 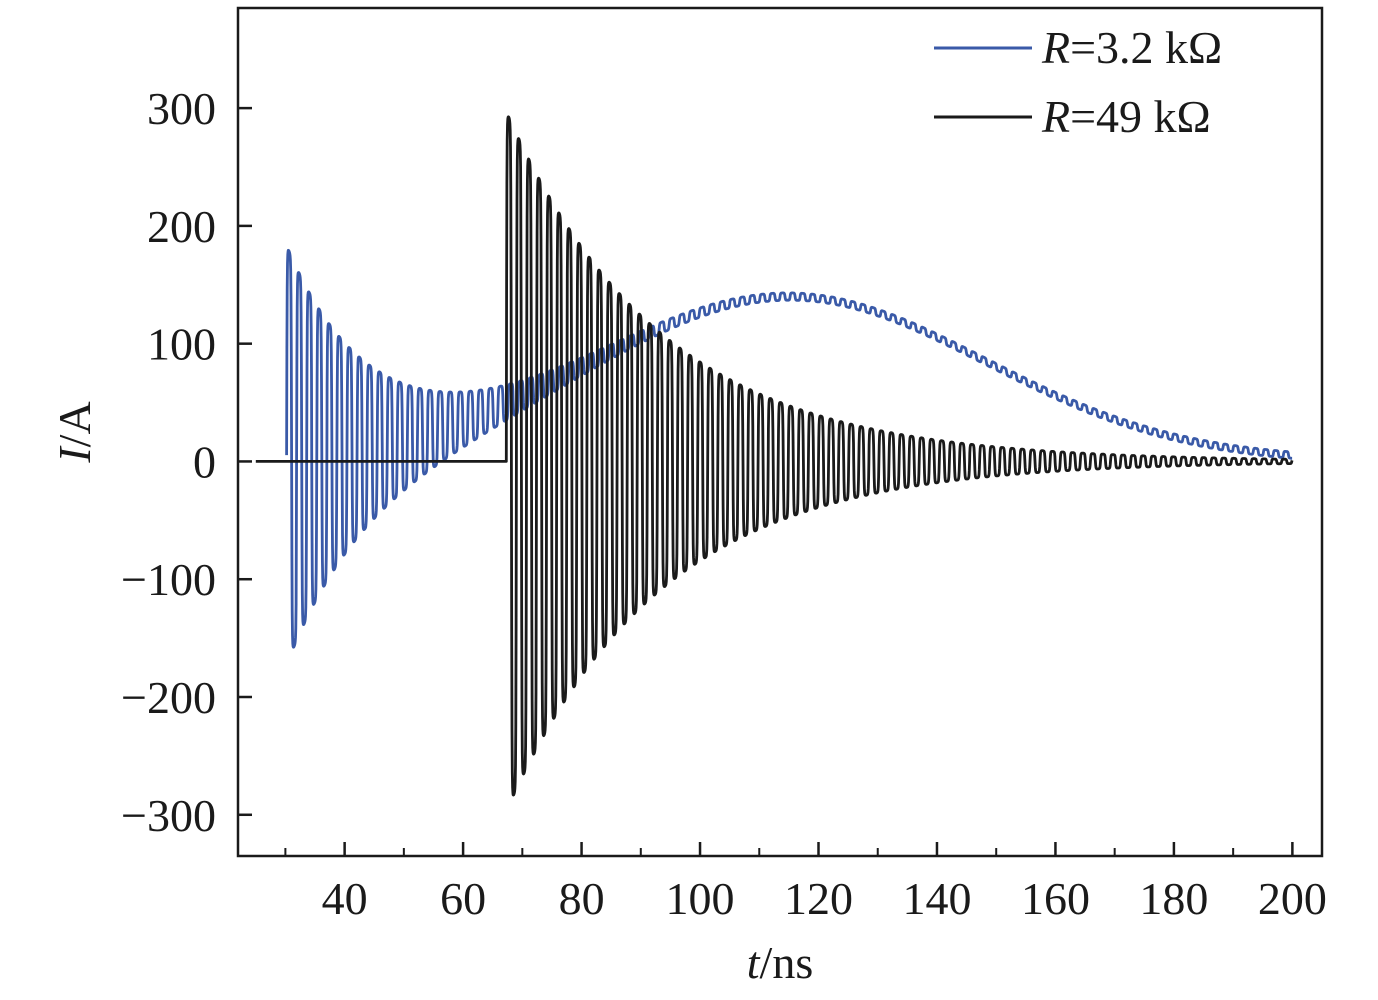 What do you see at coordinates (168, 579) in the screenshot?
I see `y-tick-label: −100` at bounding box center [168, 579].